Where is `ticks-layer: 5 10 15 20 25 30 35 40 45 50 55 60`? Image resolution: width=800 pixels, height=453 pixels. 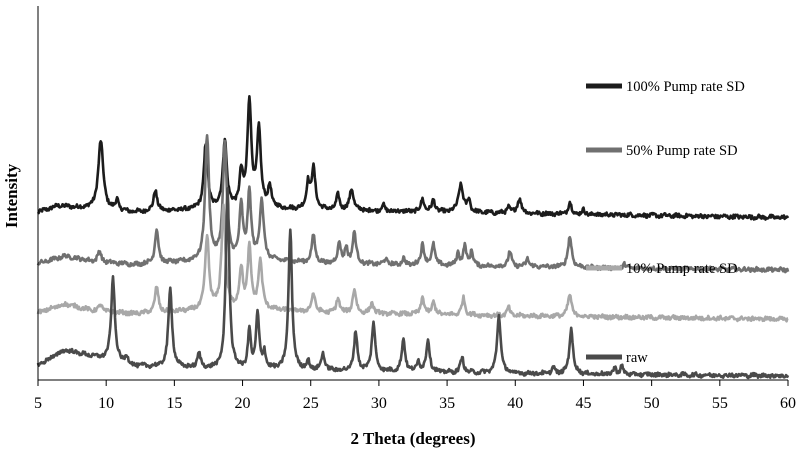 ticks-layer: 5 10 15 20 25 30 35 40 45 50 55 60 is located at coordinates (415, 396).